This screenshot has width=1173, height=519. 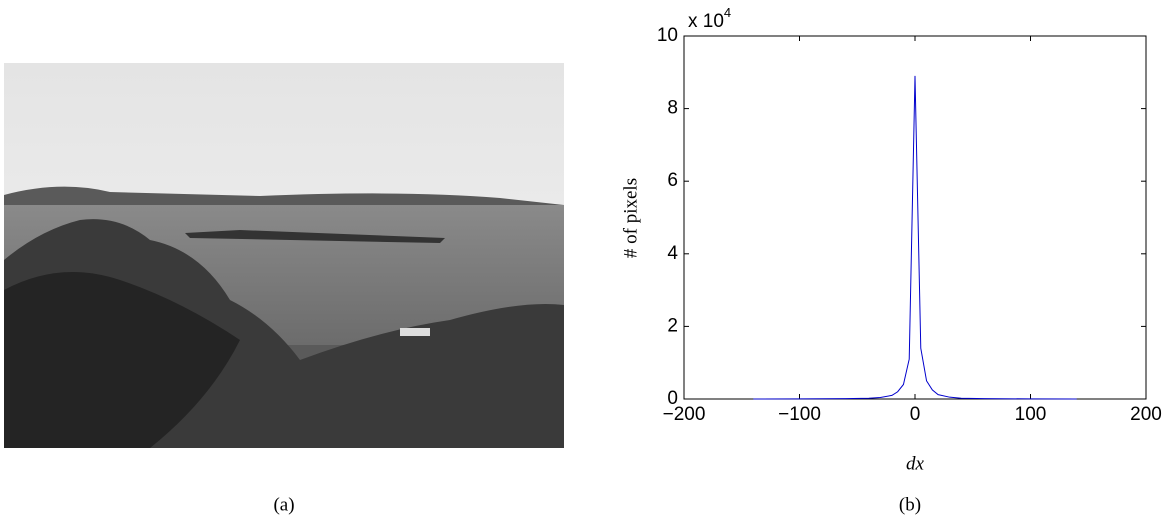 I want to click on y-axis-label: # of pixels, so click(x=630, y=218).